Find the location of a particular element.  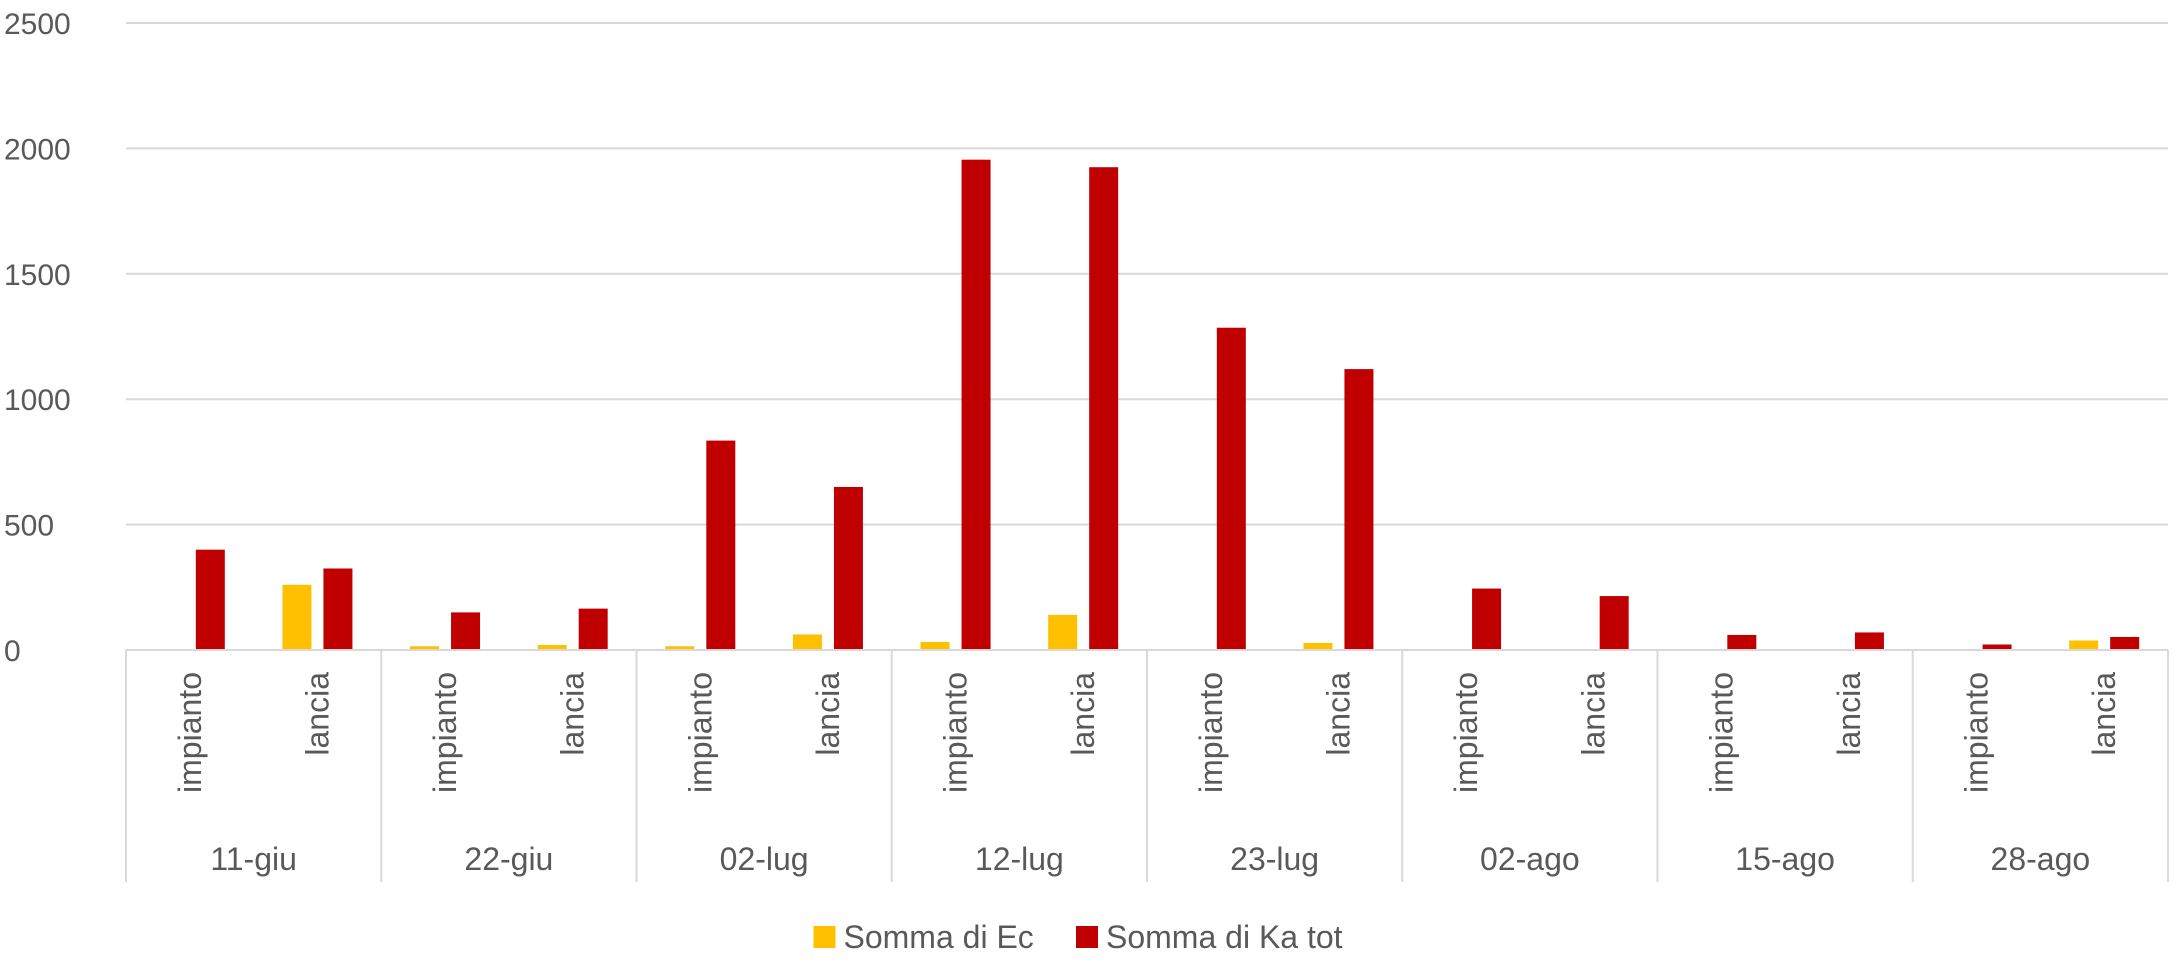

y-tick-label: 1000 is located at coordinates (37, 400).